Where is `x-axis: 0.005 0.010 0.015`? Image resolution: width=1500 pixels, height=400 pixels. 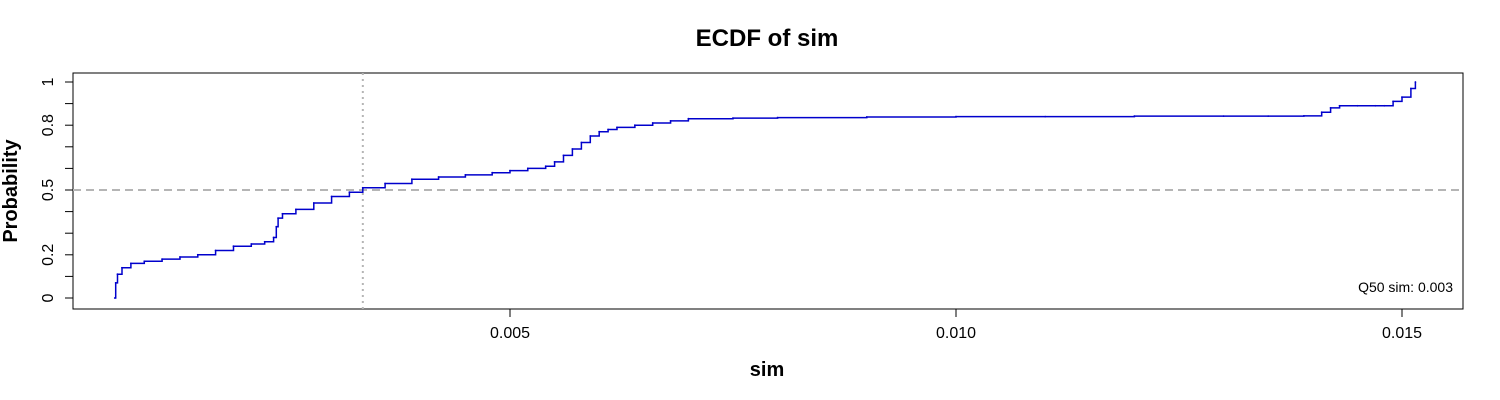
x-axis: 0.005 0.010 0.015 is located at coordinates (956, 325).